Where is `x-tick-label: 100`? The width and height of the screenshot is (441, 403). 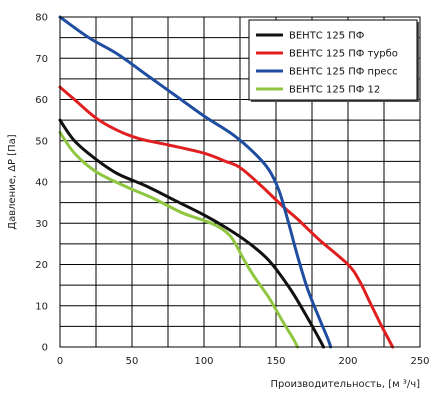 x-tick-label: 100 is located at coordinates (203, 361).